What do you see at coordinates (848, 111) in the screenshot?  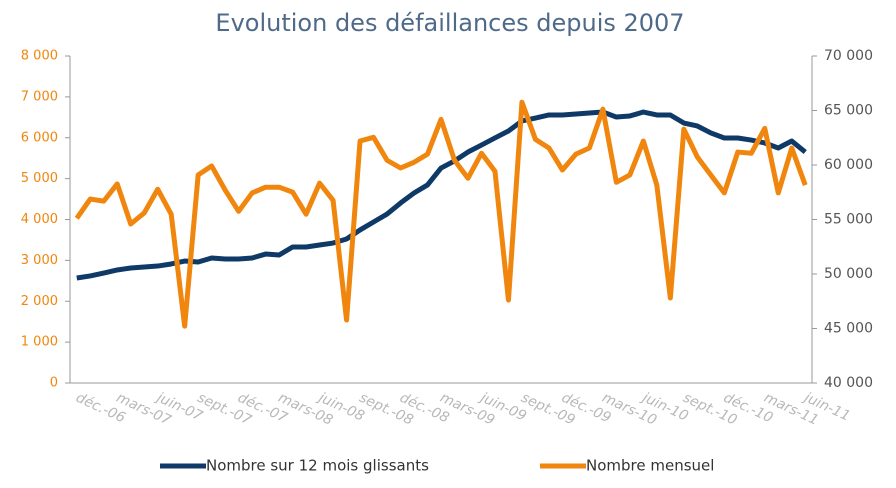 I see `y2-tick-label: 65 000` at bounding box center [848, 111].